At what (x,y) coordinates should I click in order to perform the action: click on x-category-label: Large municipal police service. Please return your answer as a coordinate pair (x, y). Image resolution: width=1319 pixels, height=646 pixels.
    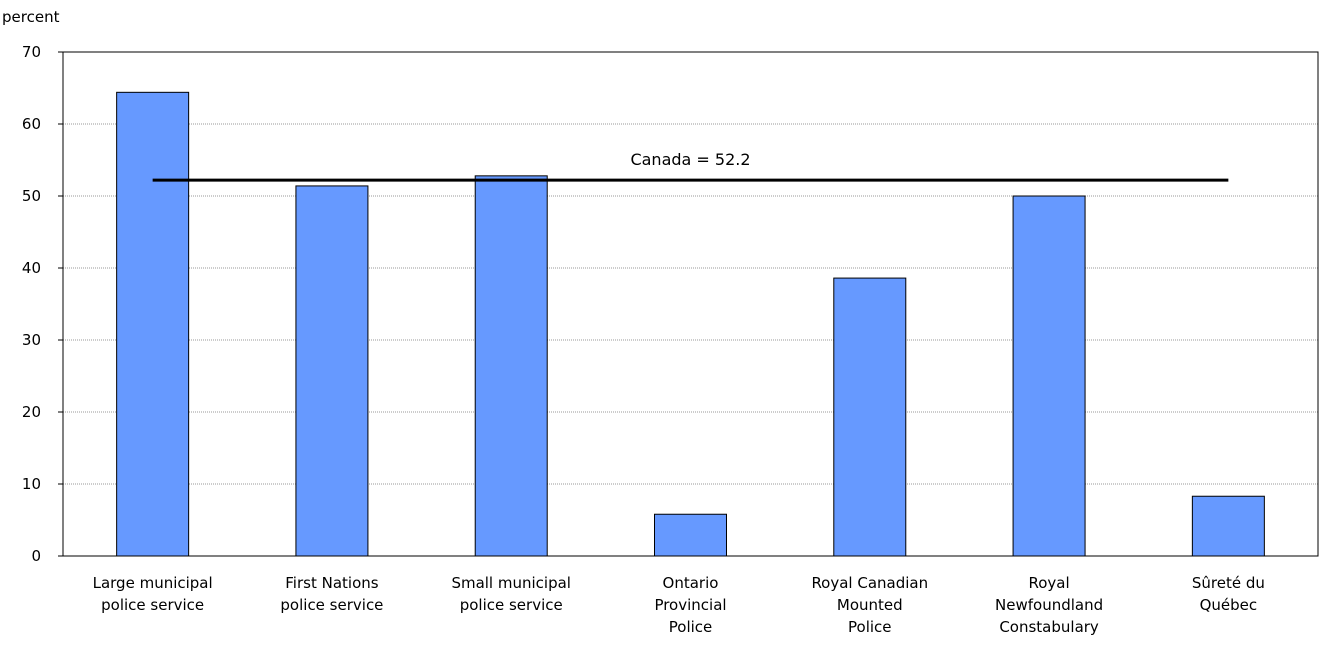
    Looking at the image, I should click on (153, 594).